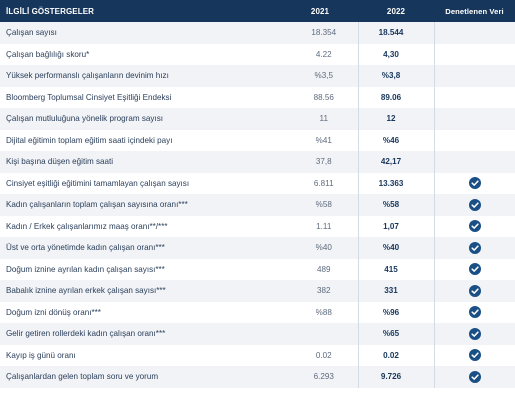 The width and height of the screenshot is (515, 408). Describe the element at coordinates (395, 377) in the screenshot. I see `value-2022: 9.726` at that location.